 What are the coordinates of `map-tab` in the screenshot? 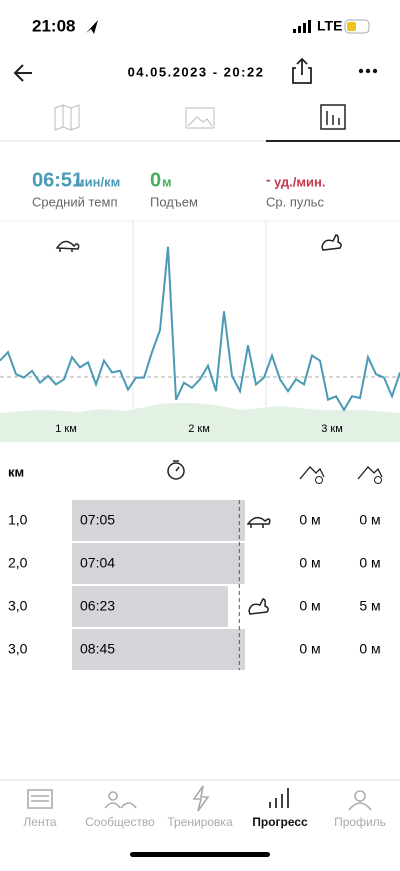 It's located at (67, 117).